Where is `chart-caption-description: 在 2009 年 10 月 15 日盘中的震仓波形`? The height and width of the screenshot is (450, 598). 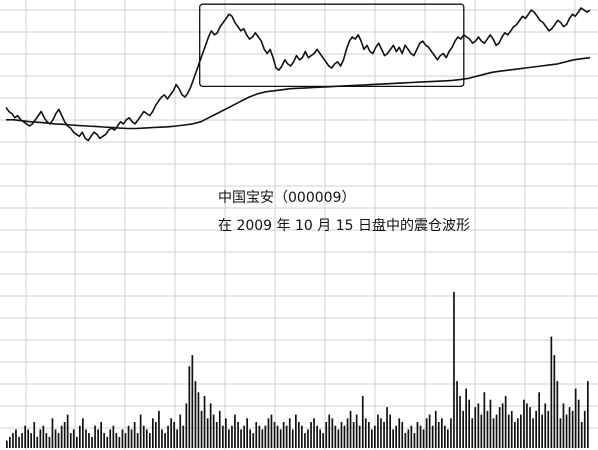
chart-caption-description: 在 2009 年 10 月 15 日盘中的震仓波形 is located at coordinates (344, 226).